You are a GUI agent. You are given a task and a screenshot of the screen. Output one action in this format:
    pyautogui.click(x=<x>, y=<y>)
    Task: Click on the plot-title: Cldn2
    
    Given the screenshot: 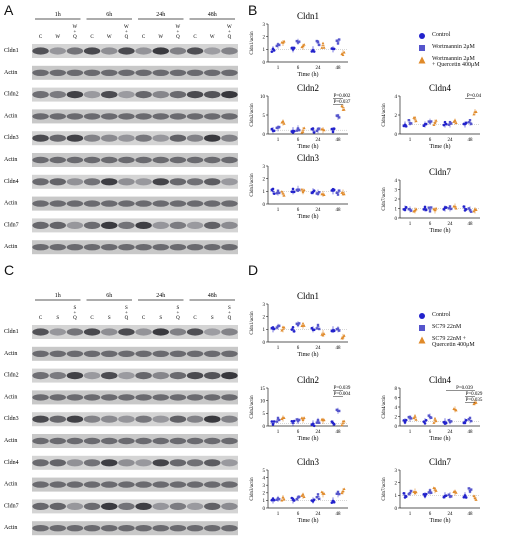 What is the action you would take?
    pyautogui.click(x=308, y=380)
    